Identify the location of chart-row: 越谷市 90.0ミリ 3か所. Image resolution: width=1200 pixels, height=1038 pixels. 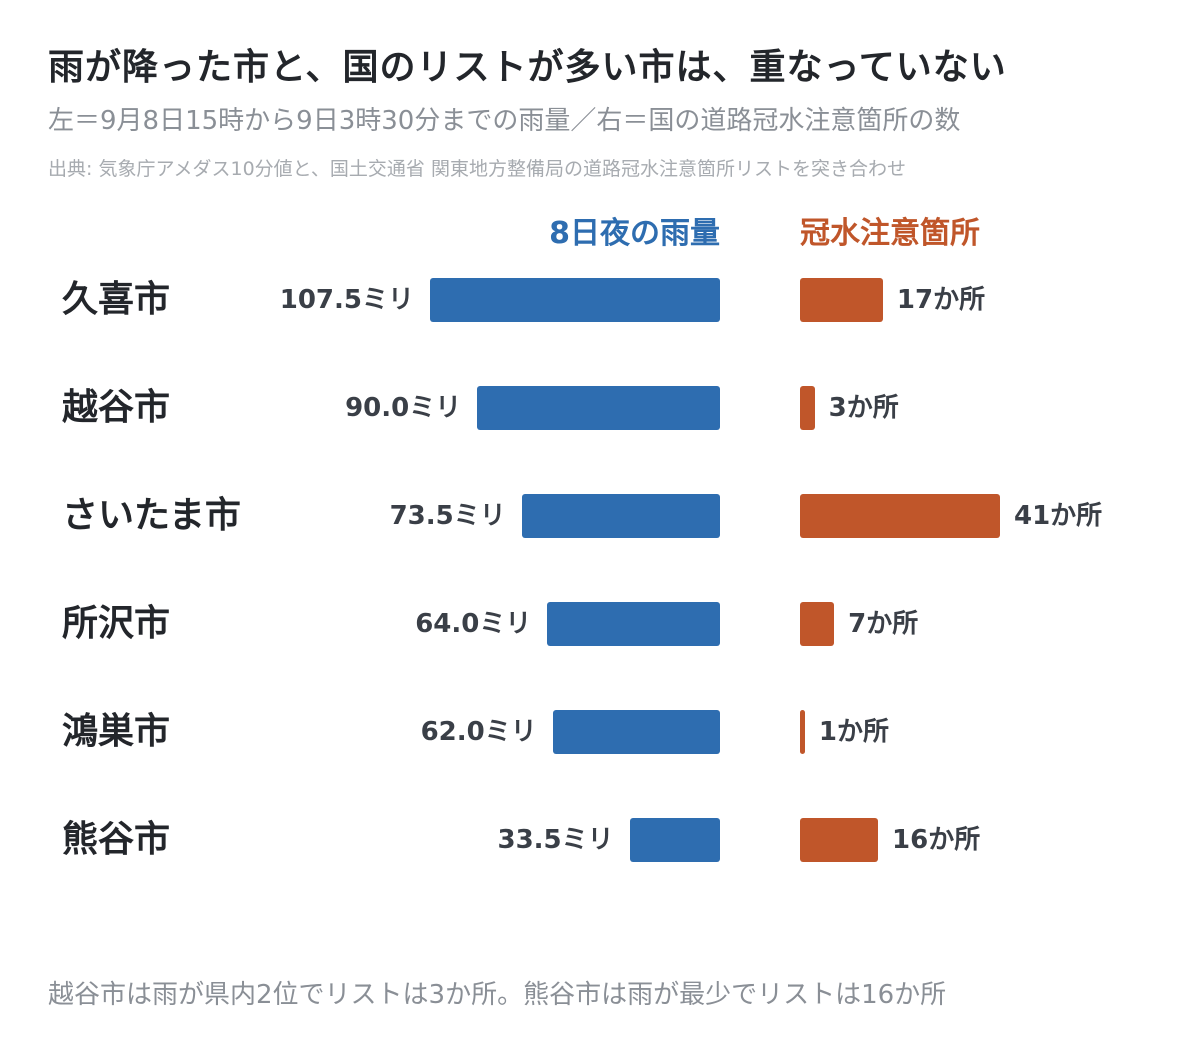
(600, 408).